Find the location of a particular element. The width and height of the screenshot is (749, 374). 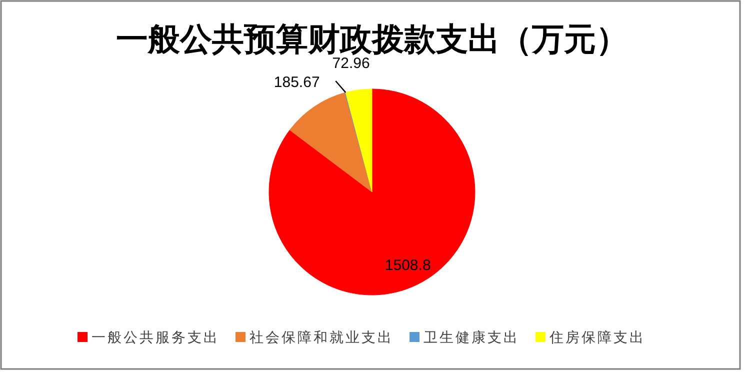

legend-label: 一般公共服务支出 is located at coordinates (156, 337).